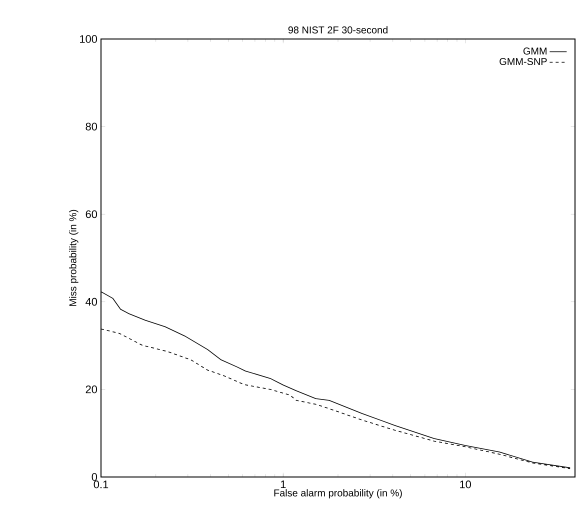 The image size is (579, 520). Describe the element at coordinates (95, 477) in the screenshot. I see `y-tick-label: 0` at that location.